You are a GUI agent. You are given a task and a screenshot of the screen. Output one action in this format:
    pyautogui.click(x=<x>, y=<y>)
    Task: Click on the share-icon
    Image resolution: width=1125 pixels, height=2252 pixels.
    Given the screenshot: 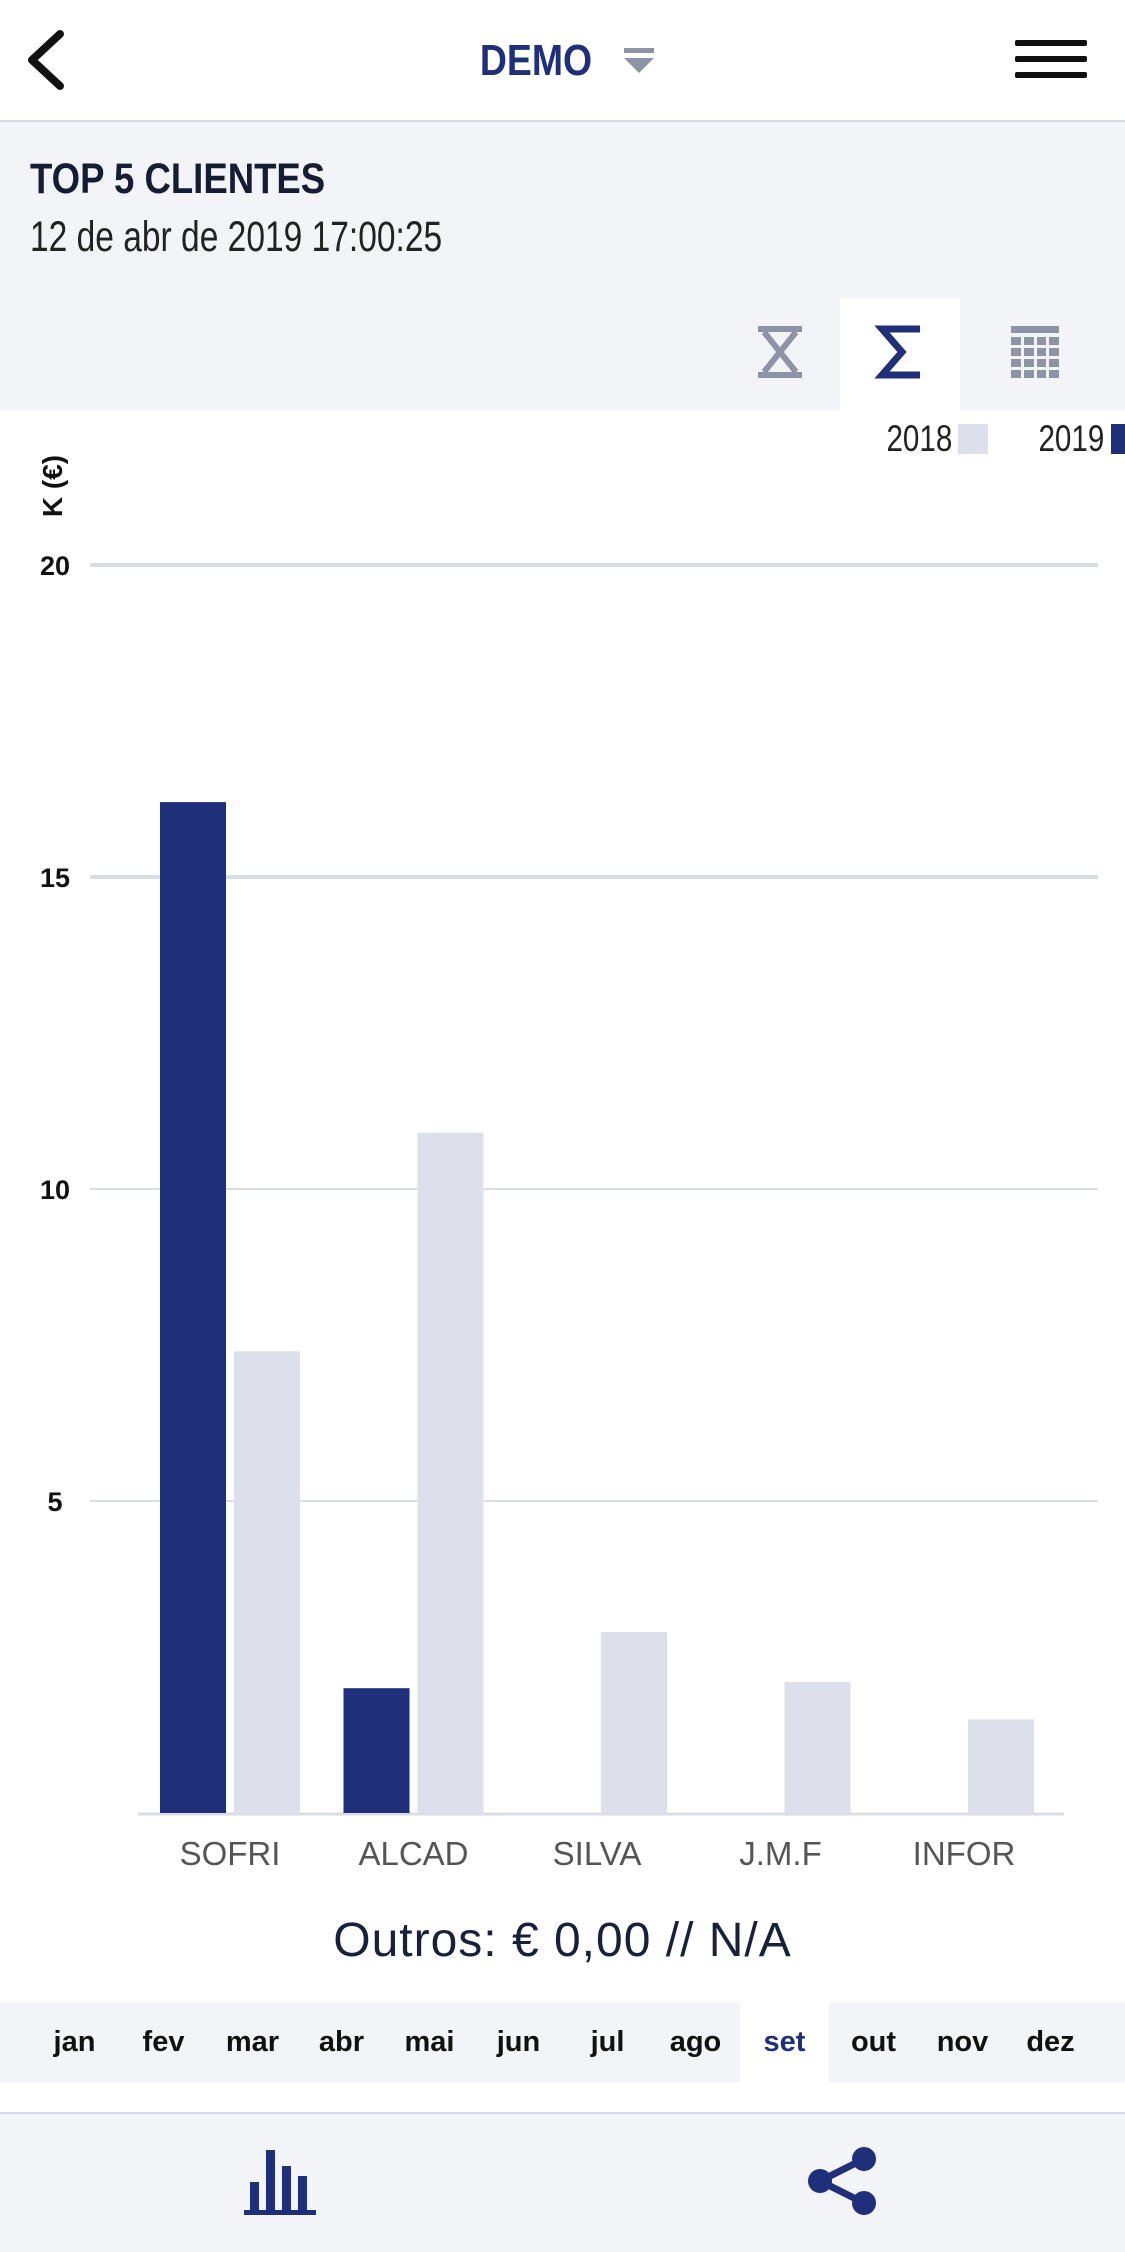 What is the action you would take?
    pyautogui.click(x=843, y=2183)
    